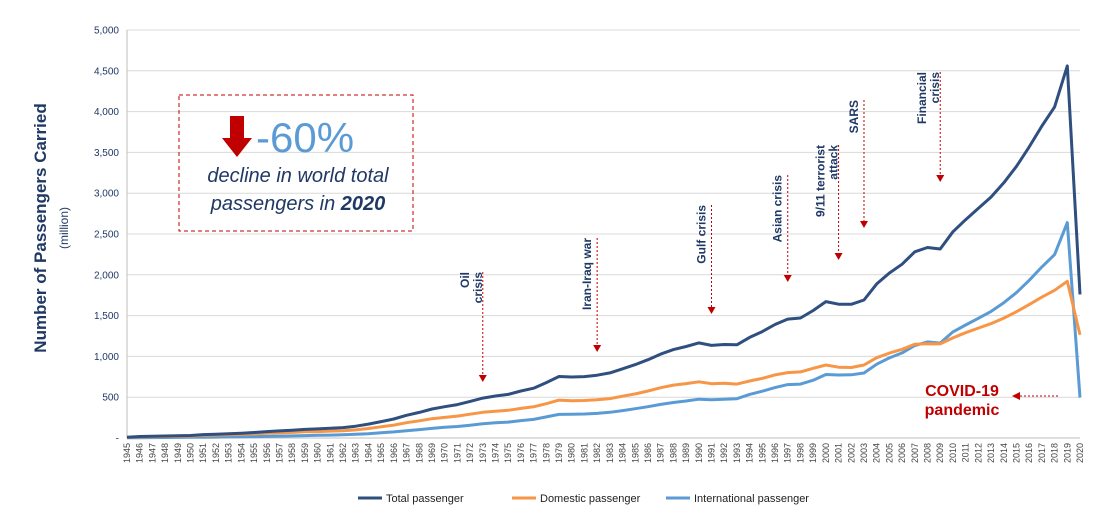 This screenshot has width=1106, height=518. What do you see at coordinates (864, 453) in the screenshot?
I see `x-tick-label: 2003` at bounding box center [864, 453].